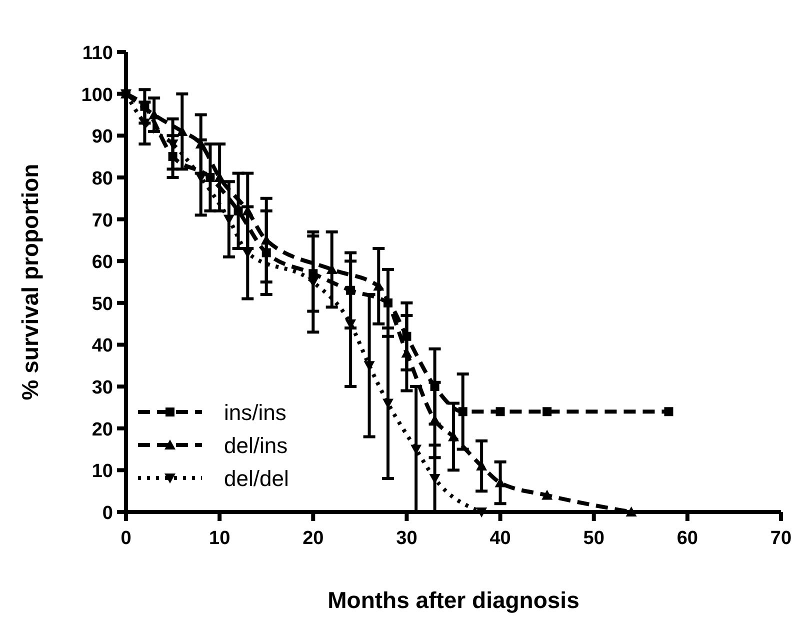 Image resolution: width=805 pixels, height=641 pixels. I want to click on y-tick-label: 50, so click(102, 304).